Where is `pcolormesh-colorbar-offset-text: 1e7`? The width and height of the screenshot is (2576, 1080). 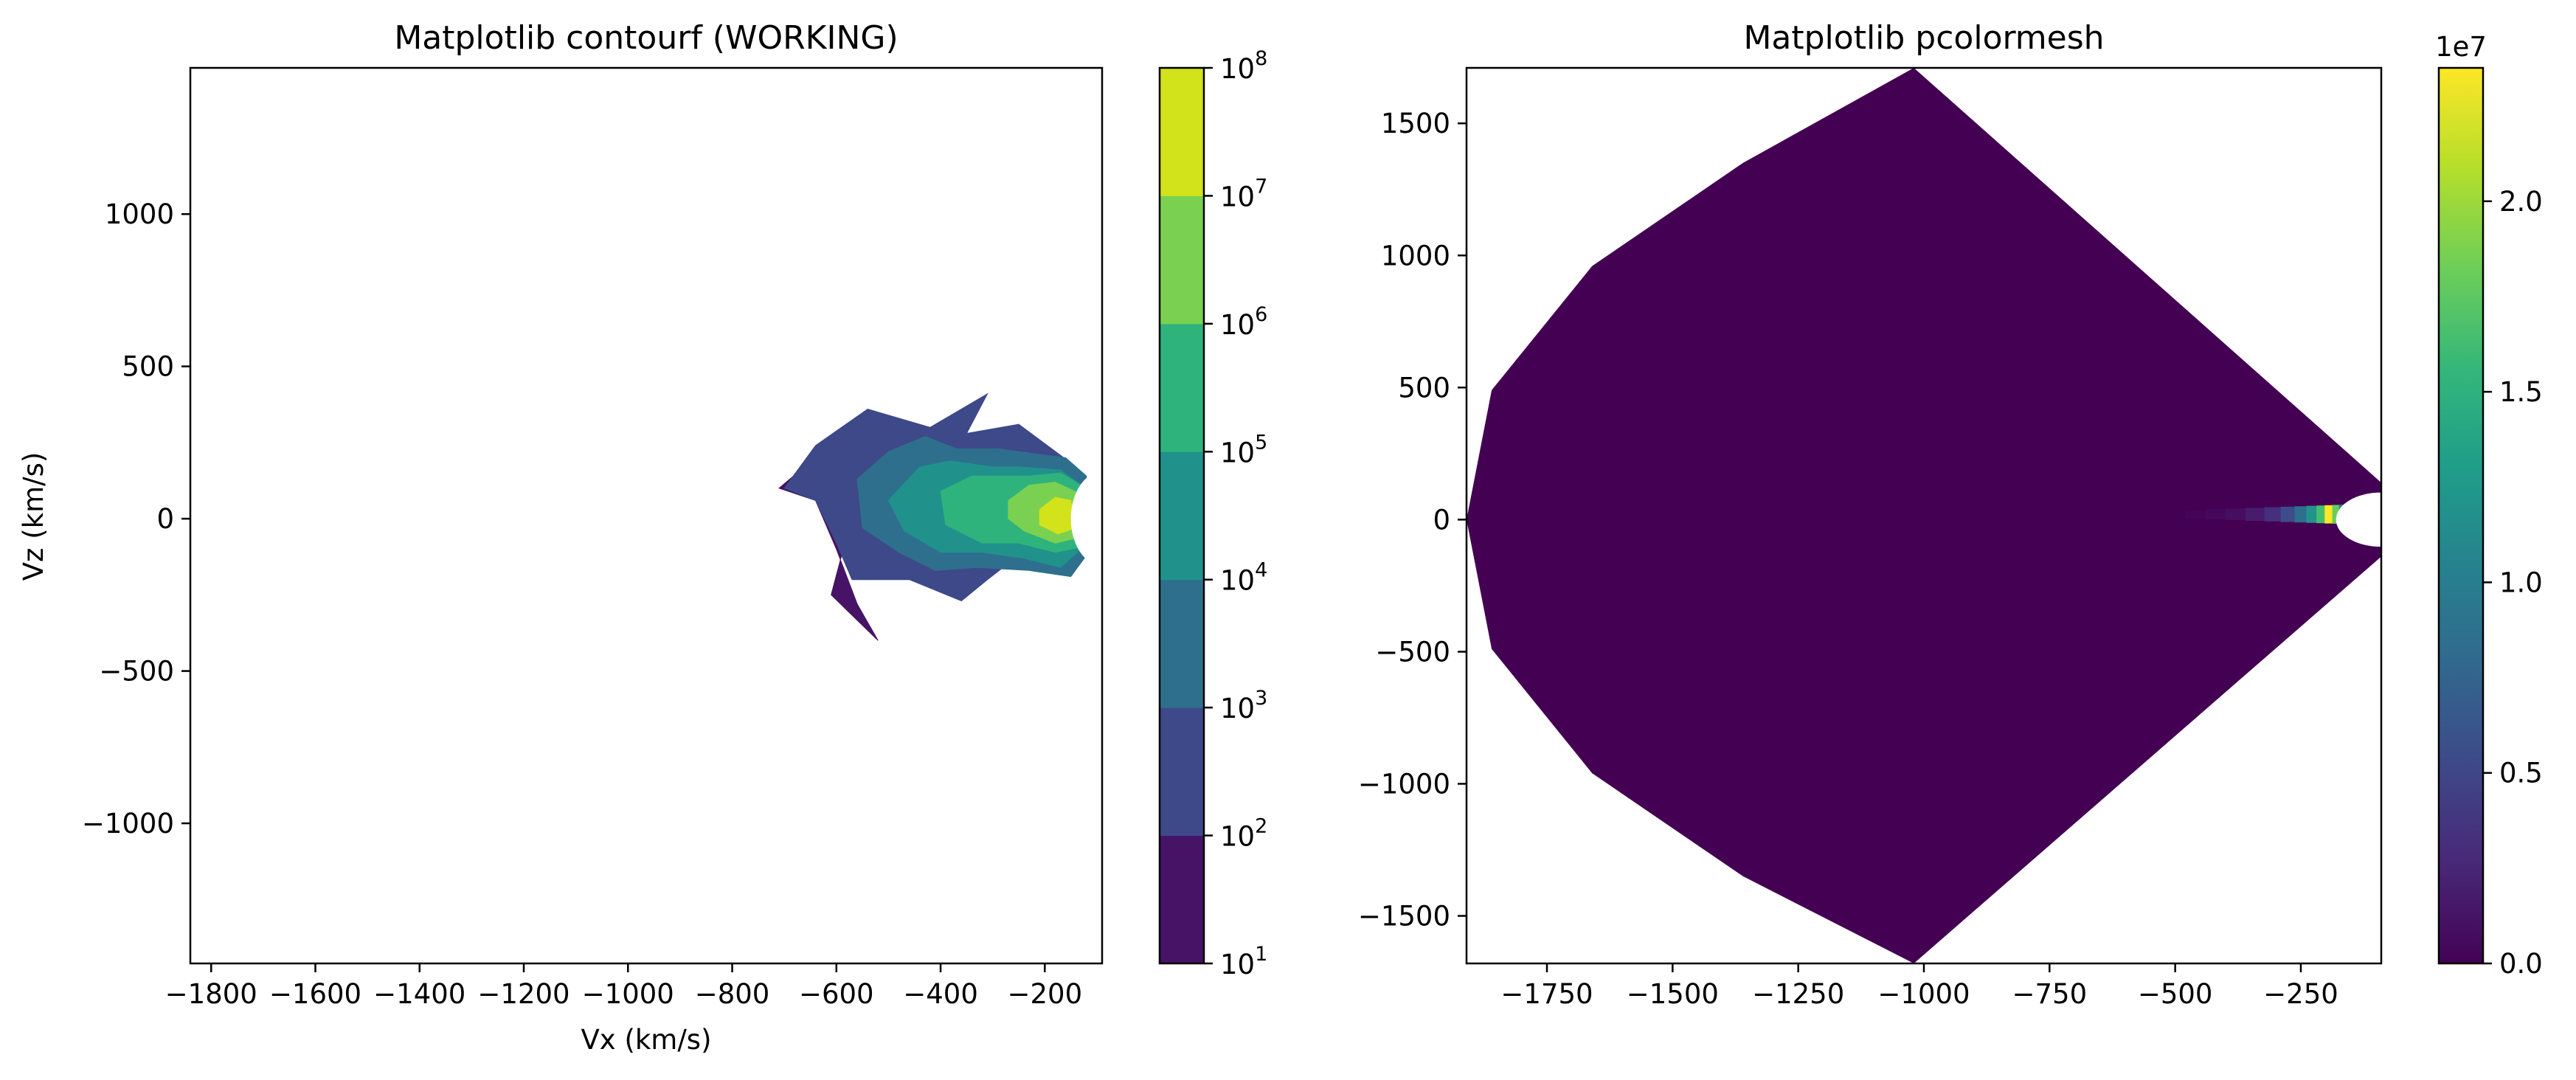 pcolormesh-colorbar-offset-text: 1e7 is located at coordinates (2461, 47).